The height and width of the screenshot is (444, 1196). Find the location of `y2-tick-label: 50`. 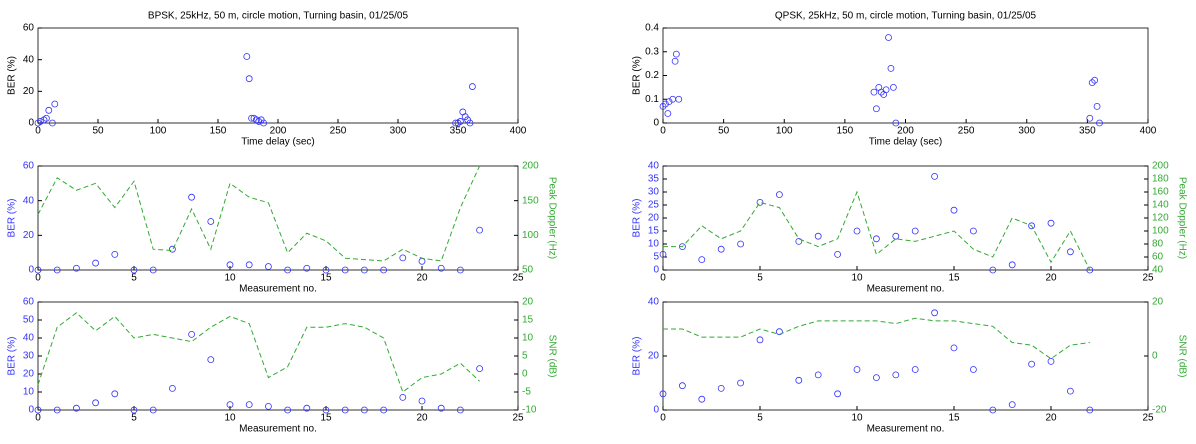

y2-tick-label: 50 is located at coordinates (528, 270).